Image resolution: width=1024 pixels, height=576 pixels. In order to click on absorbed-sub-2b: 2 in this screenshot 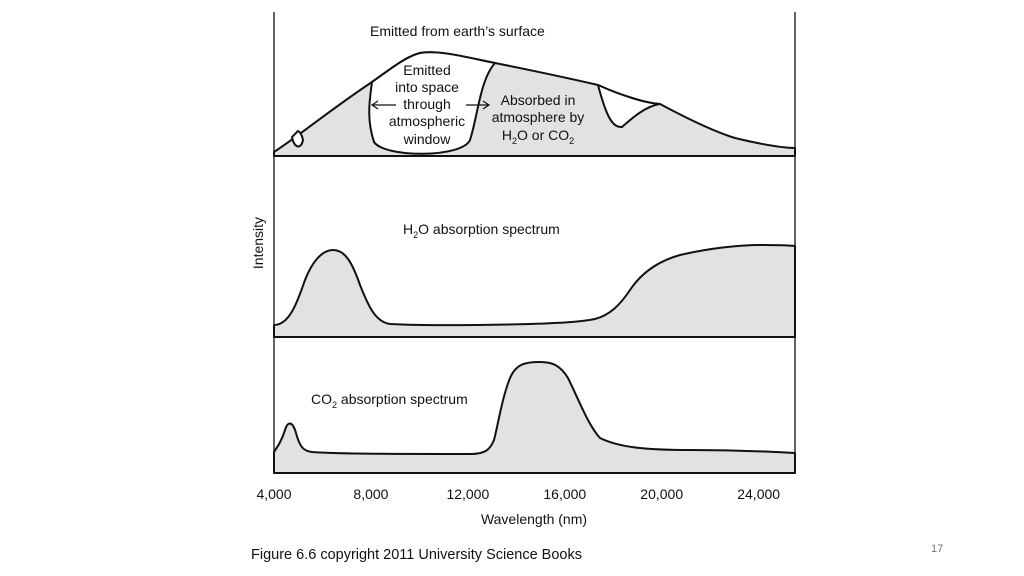, I will do `click(571, 141)`.